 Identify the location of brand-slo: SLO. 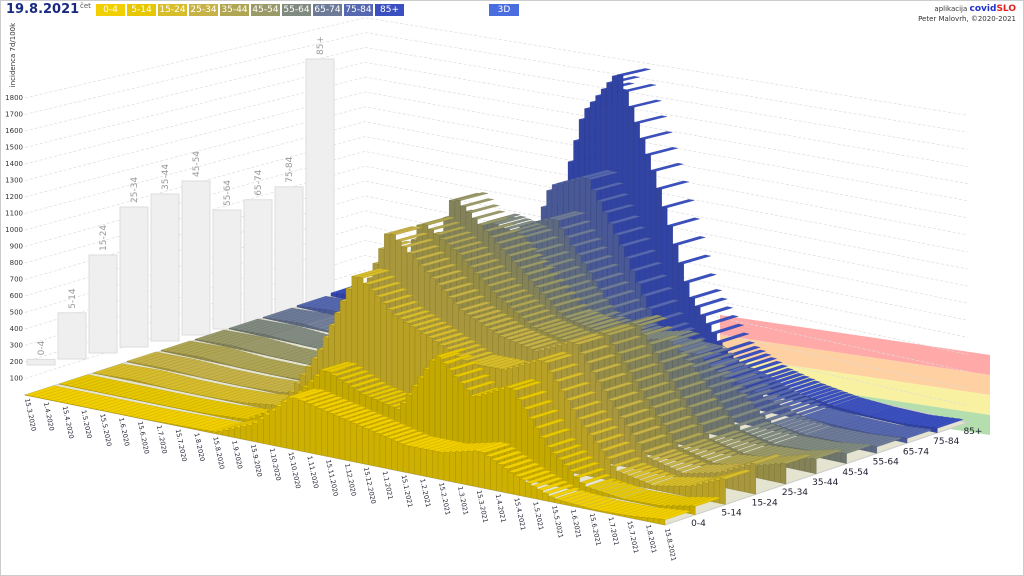
(1006, 9).